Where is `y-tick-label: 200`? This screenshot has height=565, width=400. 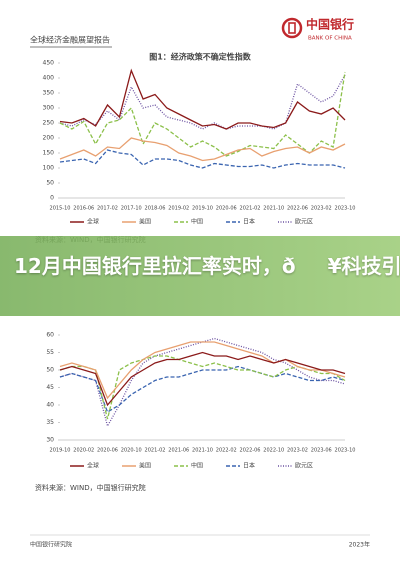
y-tick-label: 200 is located at coordinates (49, 138).